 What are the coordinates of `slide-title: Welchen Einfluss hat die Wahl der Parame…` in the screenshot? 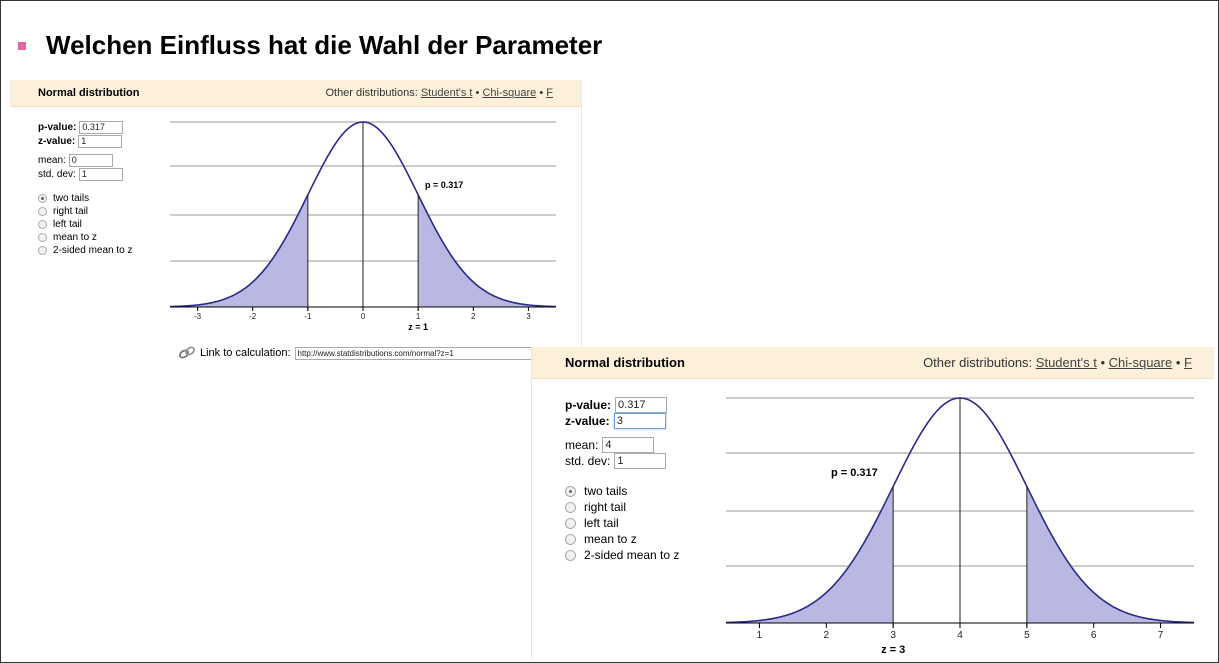 It's located at (310, 45).